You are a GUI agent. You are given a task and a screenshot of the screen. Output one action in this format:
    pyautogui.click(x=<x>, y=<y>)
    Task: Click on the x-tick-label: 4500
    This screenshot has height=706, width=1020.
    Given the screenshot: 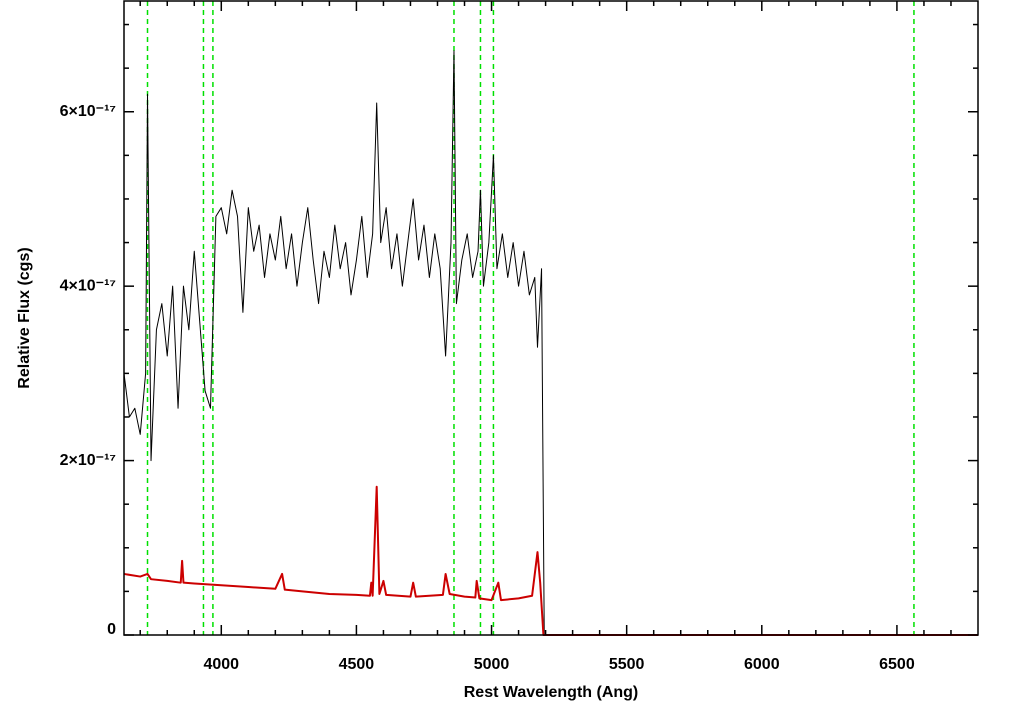 What is the action you would take?
    pyautogui.click(x=357, y=664)
    